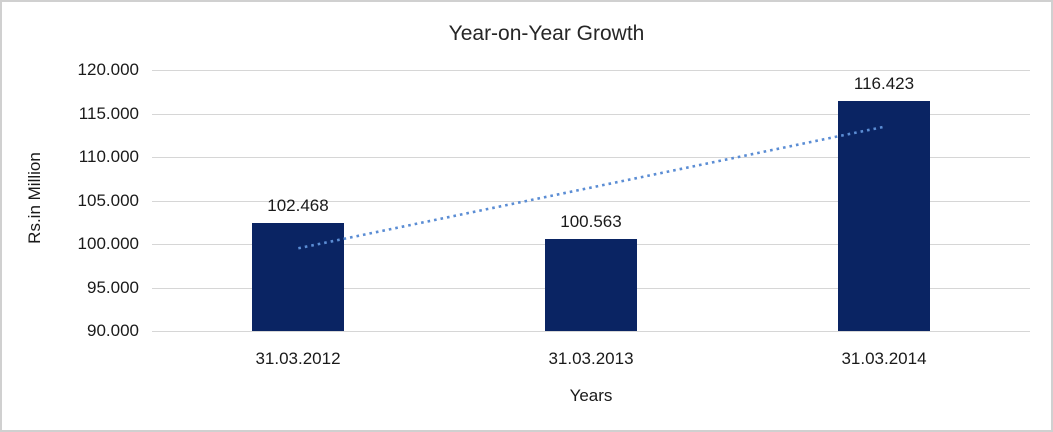 The height and width of the screenshot is (432, 1053). I want to click on y-tick-label: 115.000, so click(108, 113).